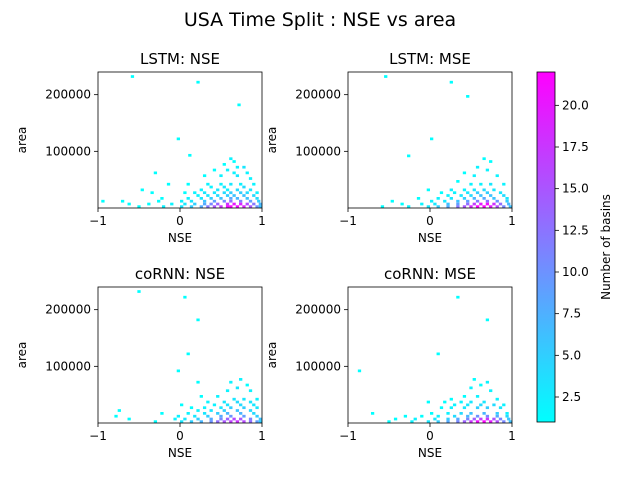 The image size is (640, 480). What do you see at coordinates (571, 397) in the screenshot?
I see `colorbar-tick-label: 2.5` at bounding box center [571, 397].